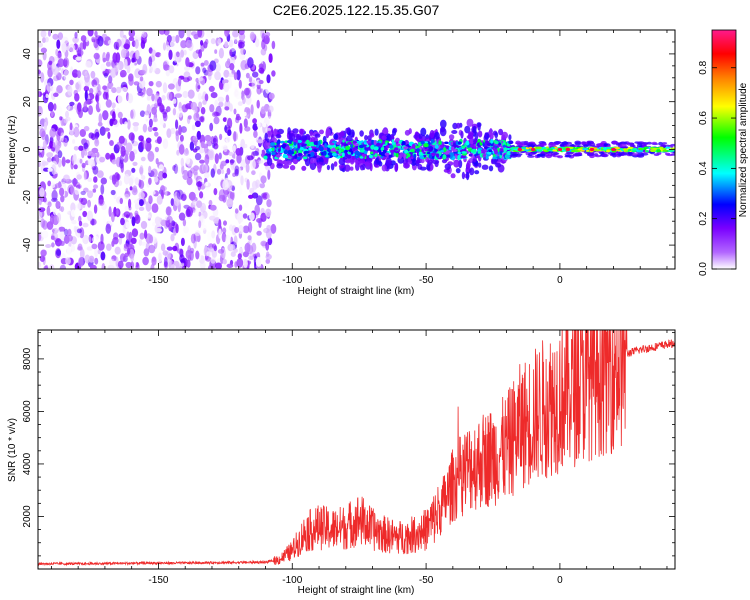  Describe the element at coordinates (703, 269) in the screenshot. I see `colorbar-tick-label: 0.0` at that location.